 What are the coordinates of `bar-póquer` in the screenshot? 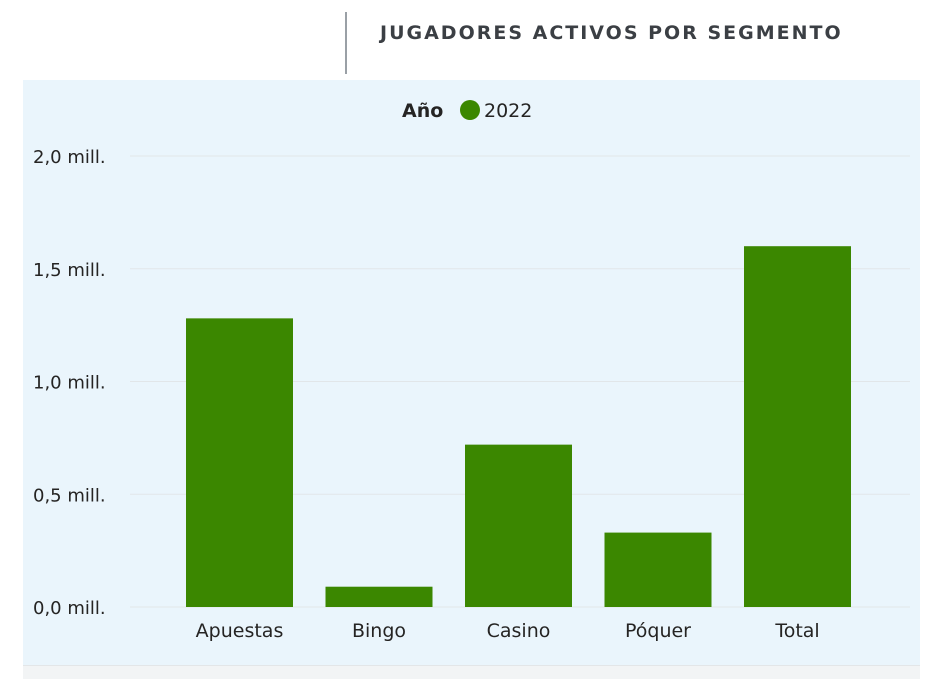 It's located at (658, 569).